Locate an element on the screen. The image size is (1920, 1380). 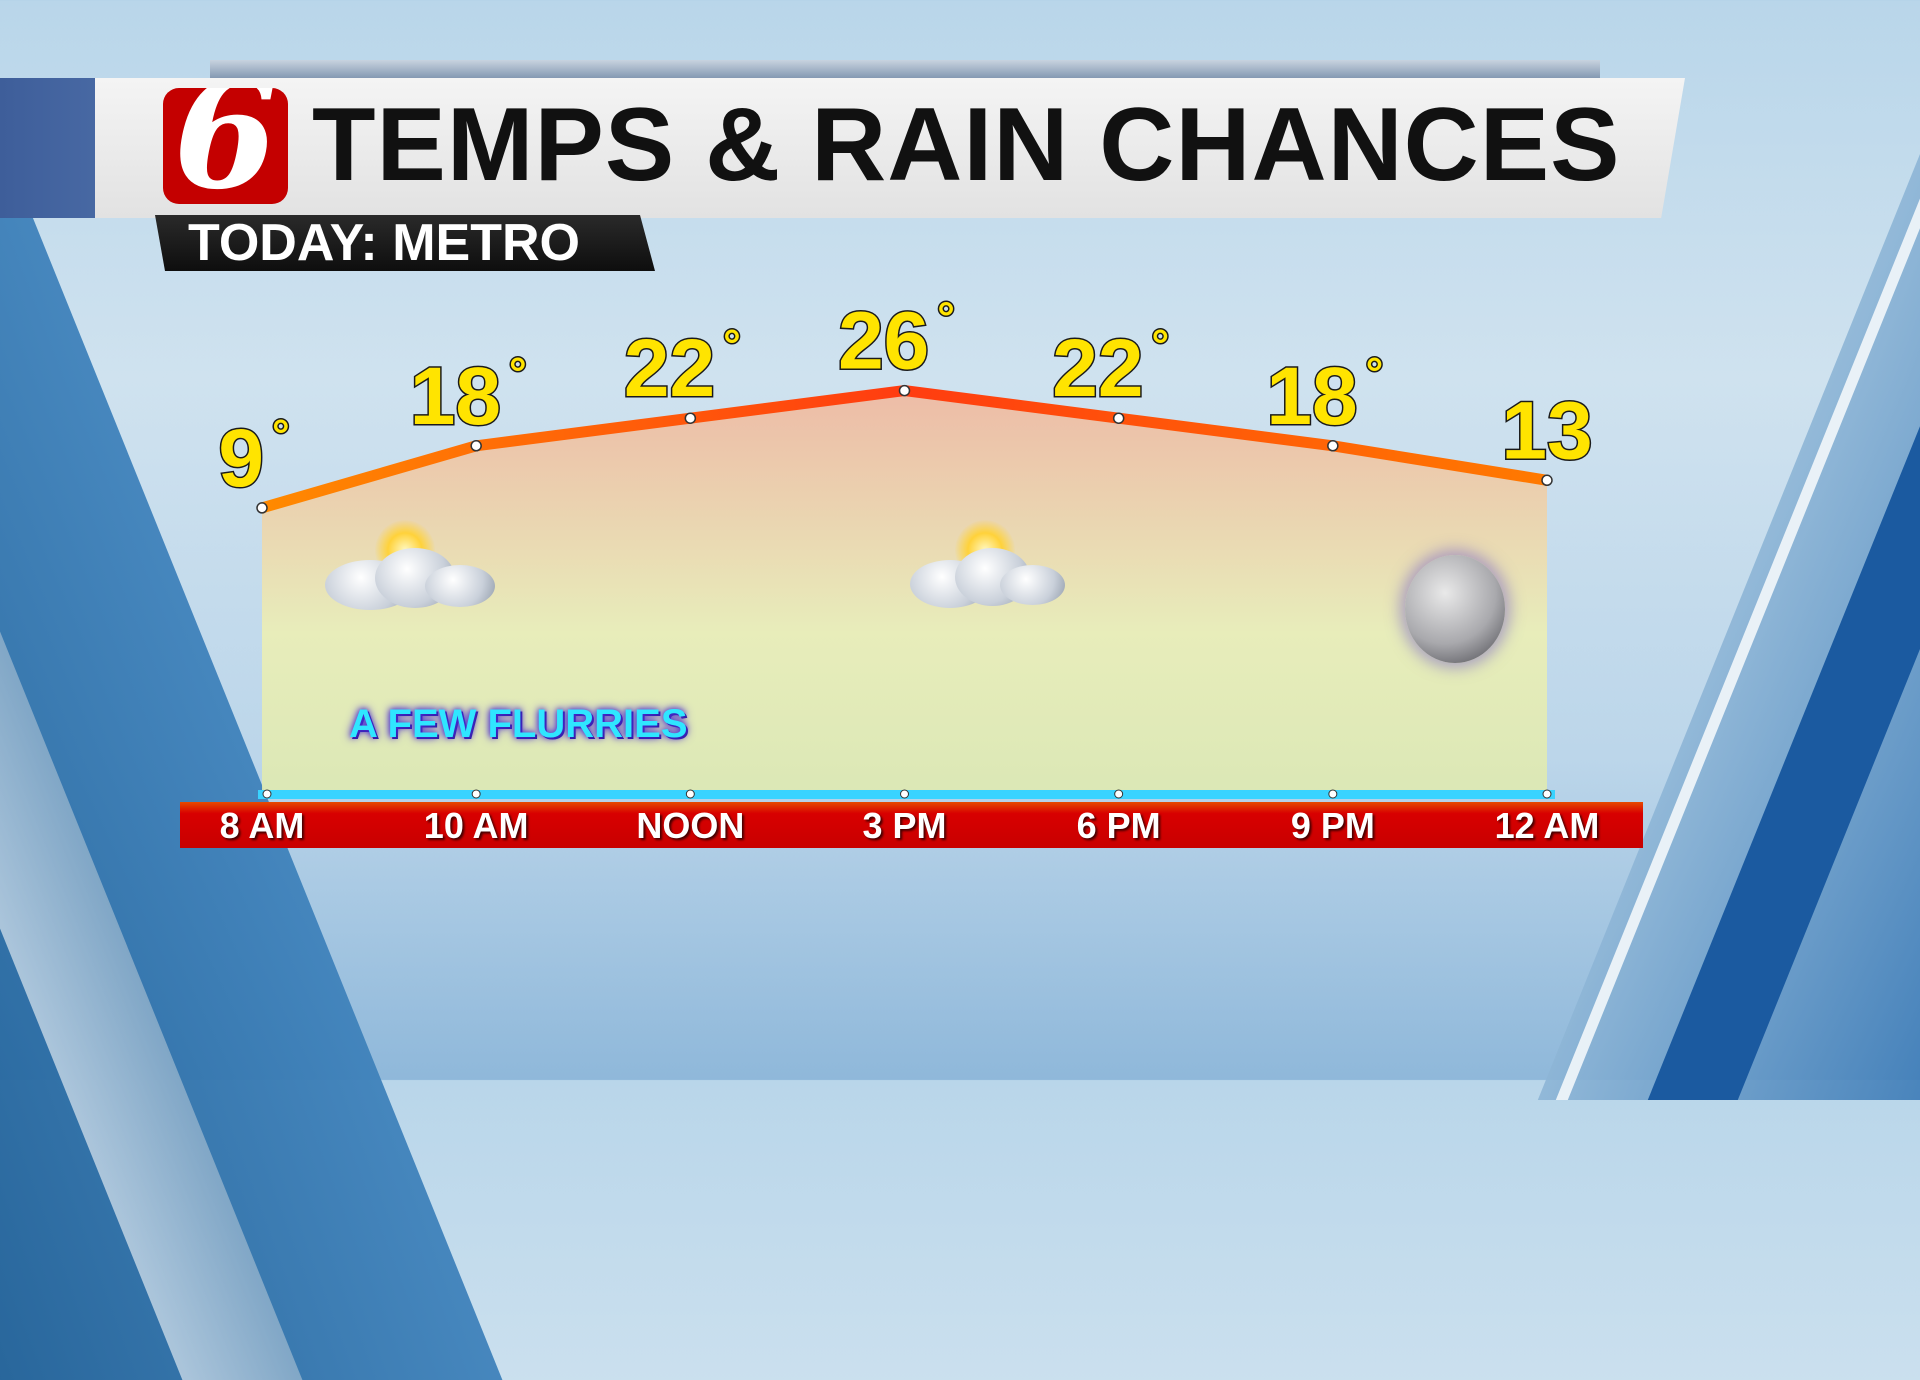
x-tick-label: NOON is located at coordinates (690, 825).